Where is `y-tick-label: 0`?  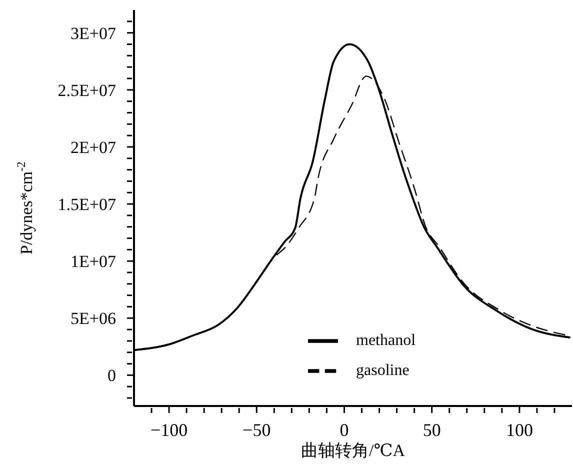 y-tick-label: 0 is located at coordinates (112, 376).